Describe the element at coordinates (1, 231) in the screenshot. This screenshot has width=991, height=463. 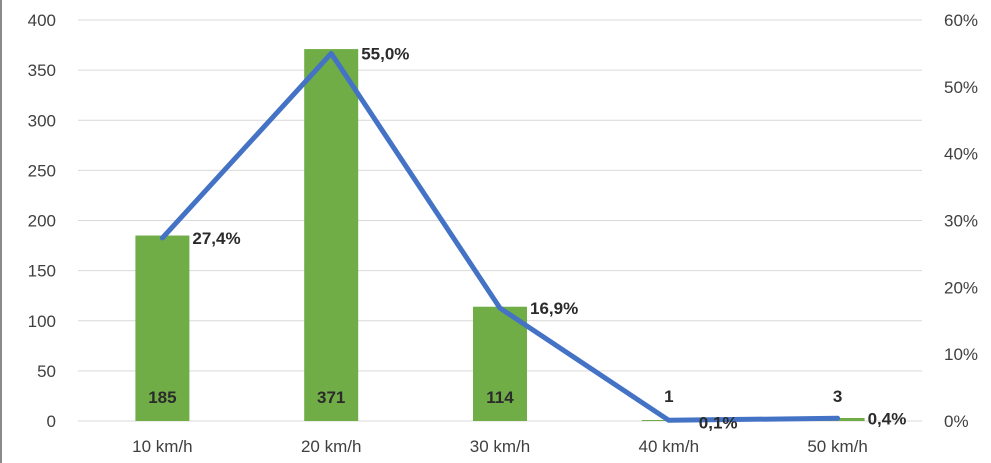
I see `chart-left-border` at that location.